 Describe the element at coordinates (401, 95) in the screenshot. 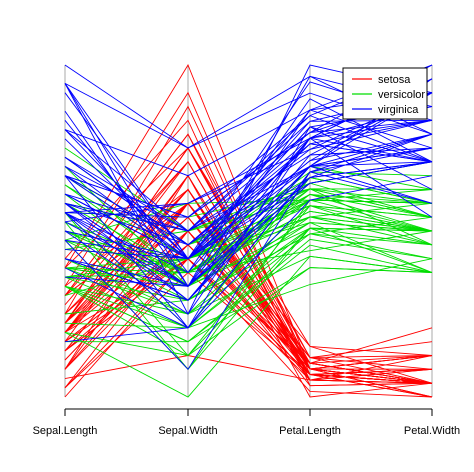

I see `legend-label-versicolor: versicolor` at that location.